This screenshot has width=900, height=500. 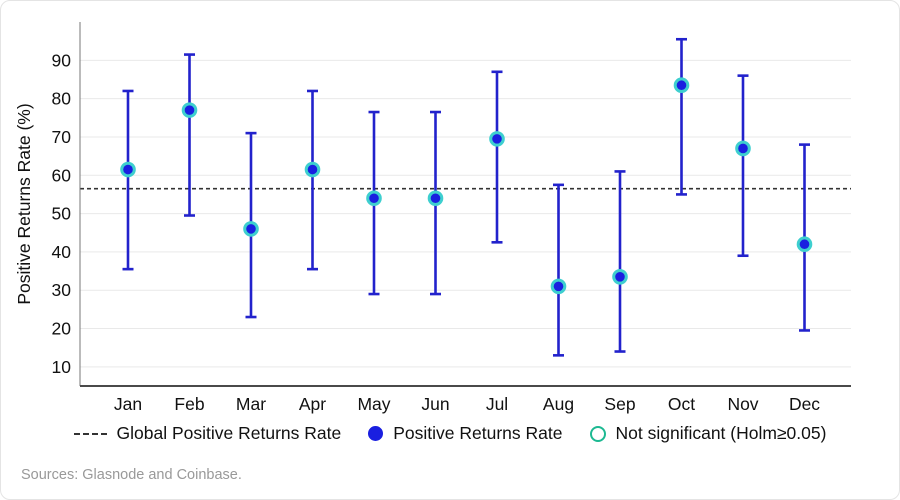 I want to click on y-tick-label: 40, so click(x=62, y=252).